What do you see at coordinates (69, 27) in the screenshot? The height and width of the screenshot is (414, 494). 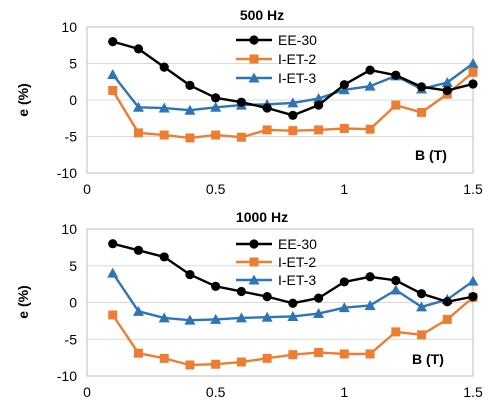 I see `y-tick-label: 10` at bounding box center [69, 27].